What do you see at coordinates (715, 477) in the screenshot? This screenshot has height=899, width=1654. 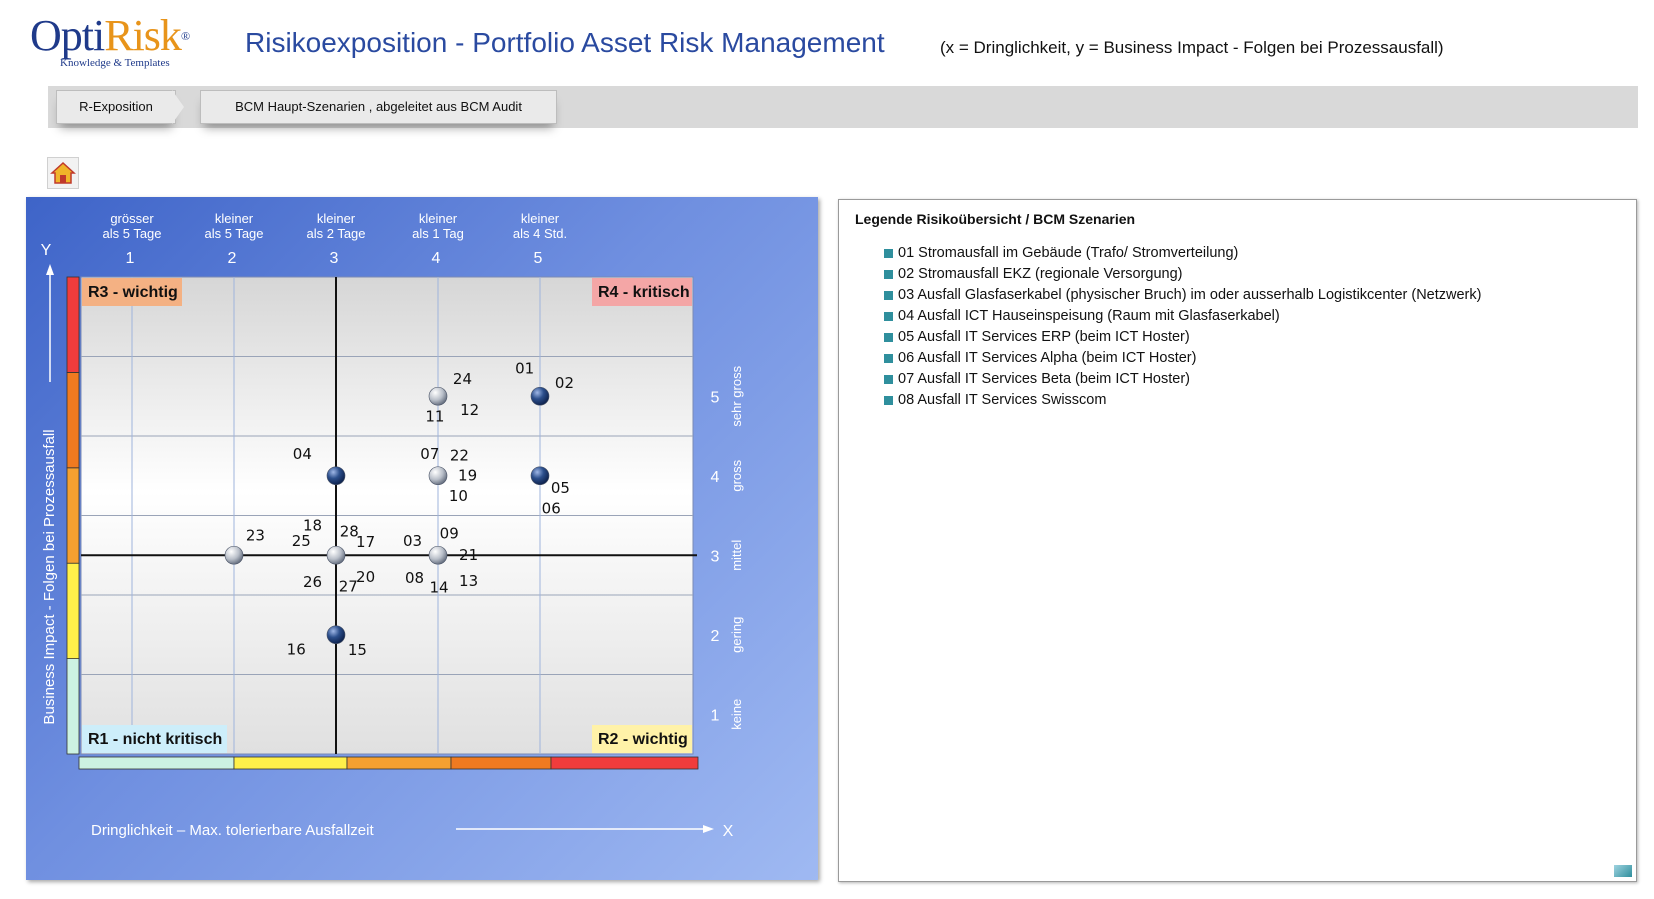 I see `y-tick-label: 4` at bounding box center [715, 477].